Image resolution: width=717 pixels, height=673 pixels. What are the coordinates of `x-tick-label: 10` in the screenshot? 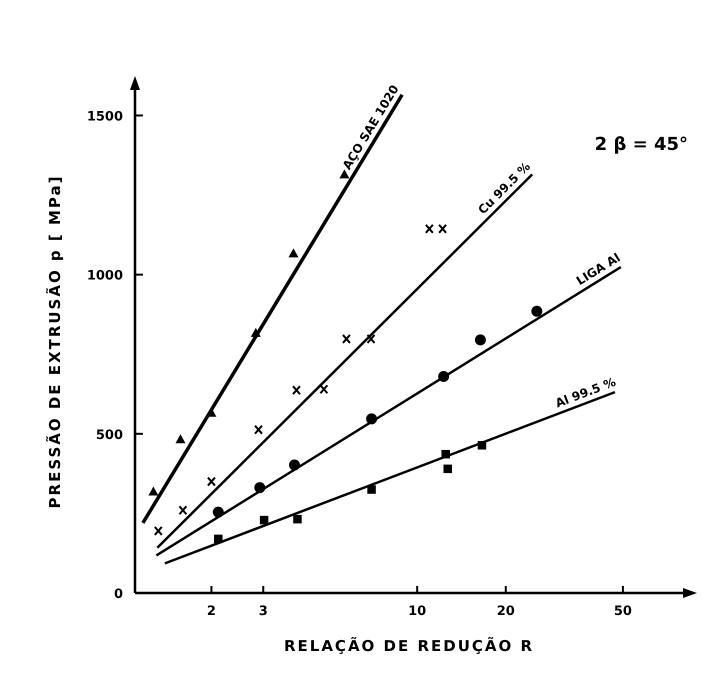 It's located at (417, 611).